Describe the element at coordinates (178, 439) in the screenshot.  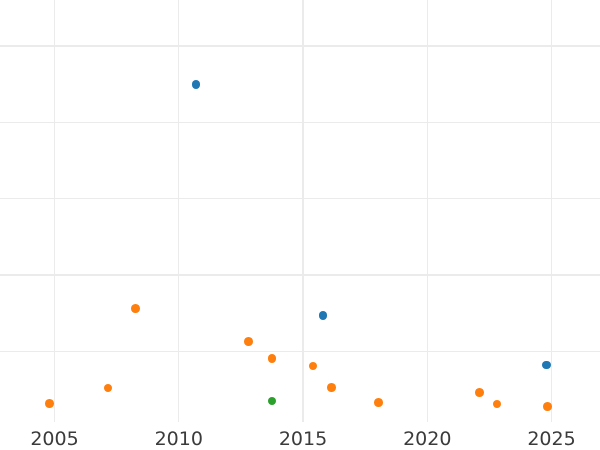
I see `x-tick-label: 2010` at that location.